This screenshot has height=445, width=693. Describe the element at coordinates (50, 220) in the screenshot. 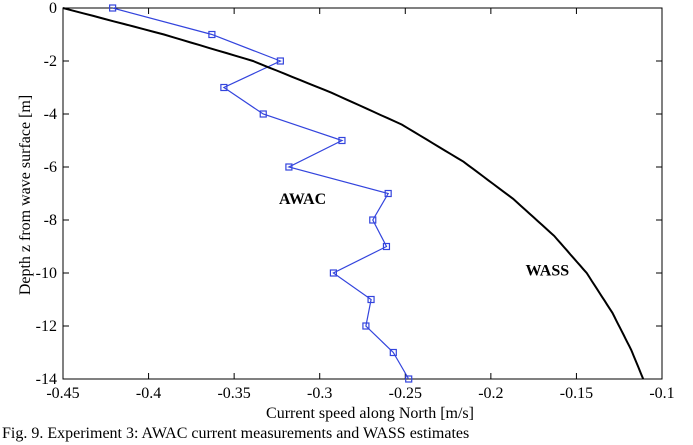

I see `y-tick-label: -8` at that location.